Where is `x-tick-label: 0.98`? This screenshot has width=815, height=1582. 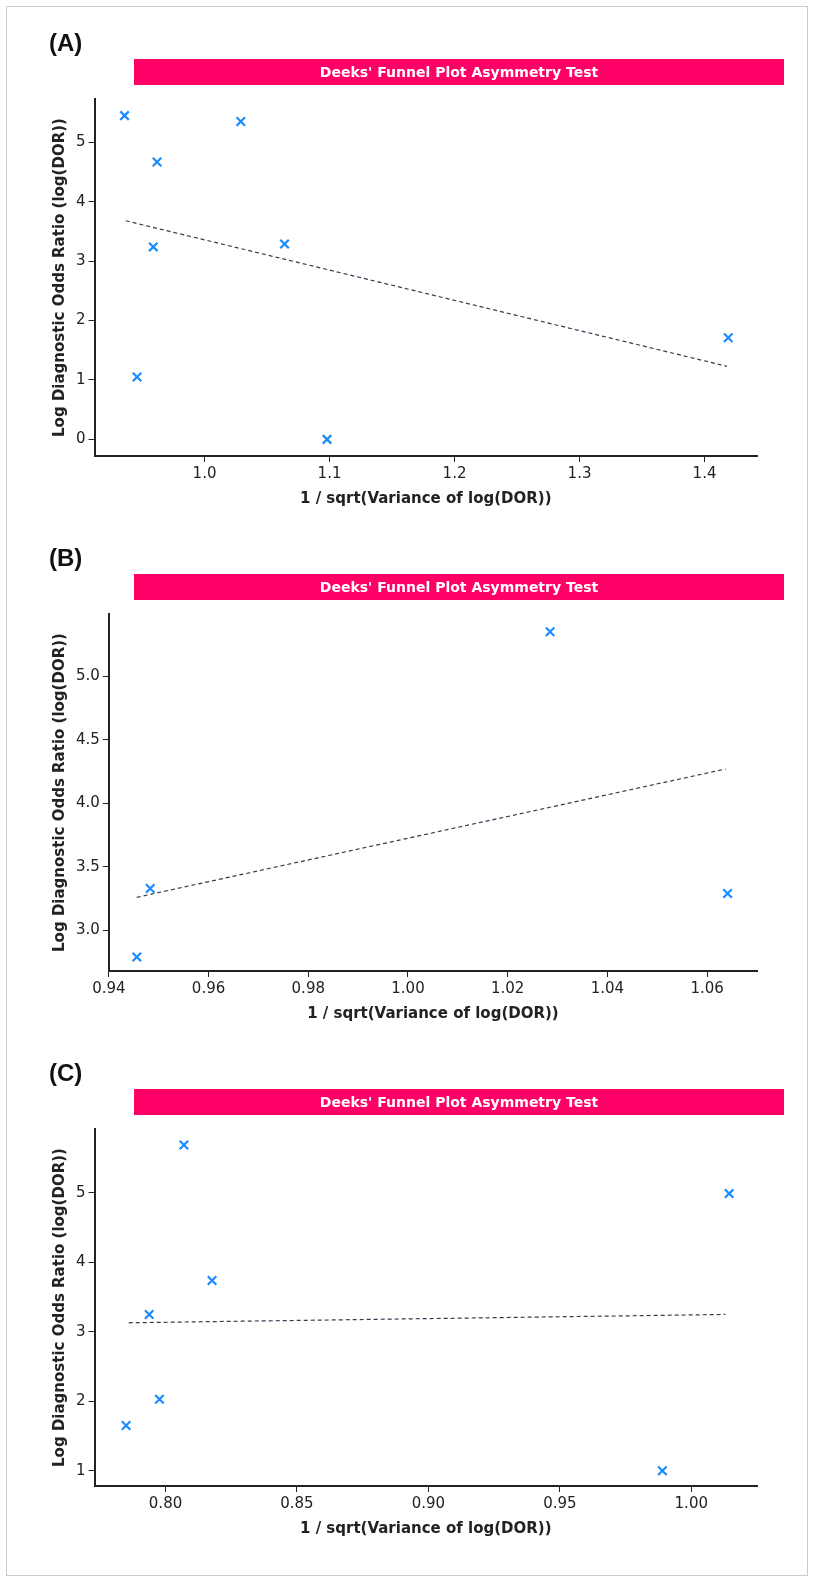
x-tick-label: 0.98 is located at coordinates (308, 987).